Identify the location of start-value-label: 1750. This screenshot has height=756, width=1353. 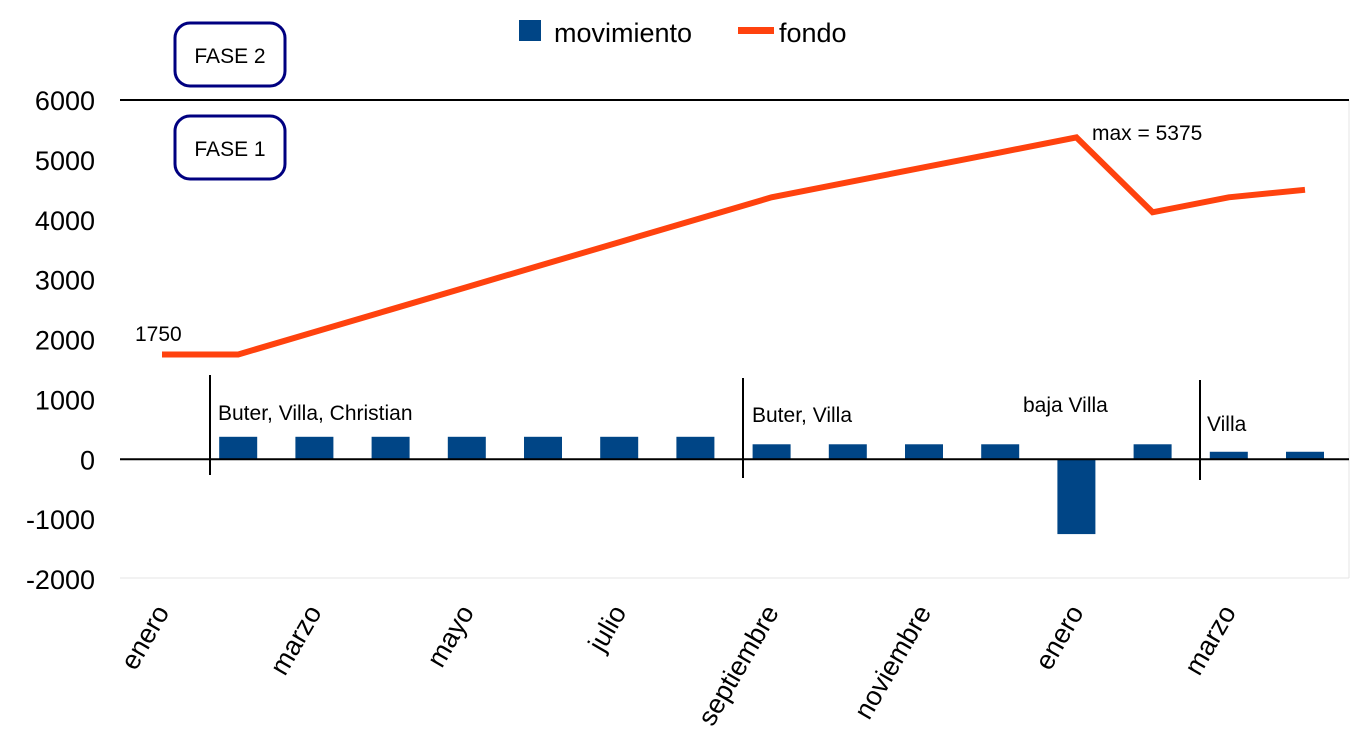
(158, 334).